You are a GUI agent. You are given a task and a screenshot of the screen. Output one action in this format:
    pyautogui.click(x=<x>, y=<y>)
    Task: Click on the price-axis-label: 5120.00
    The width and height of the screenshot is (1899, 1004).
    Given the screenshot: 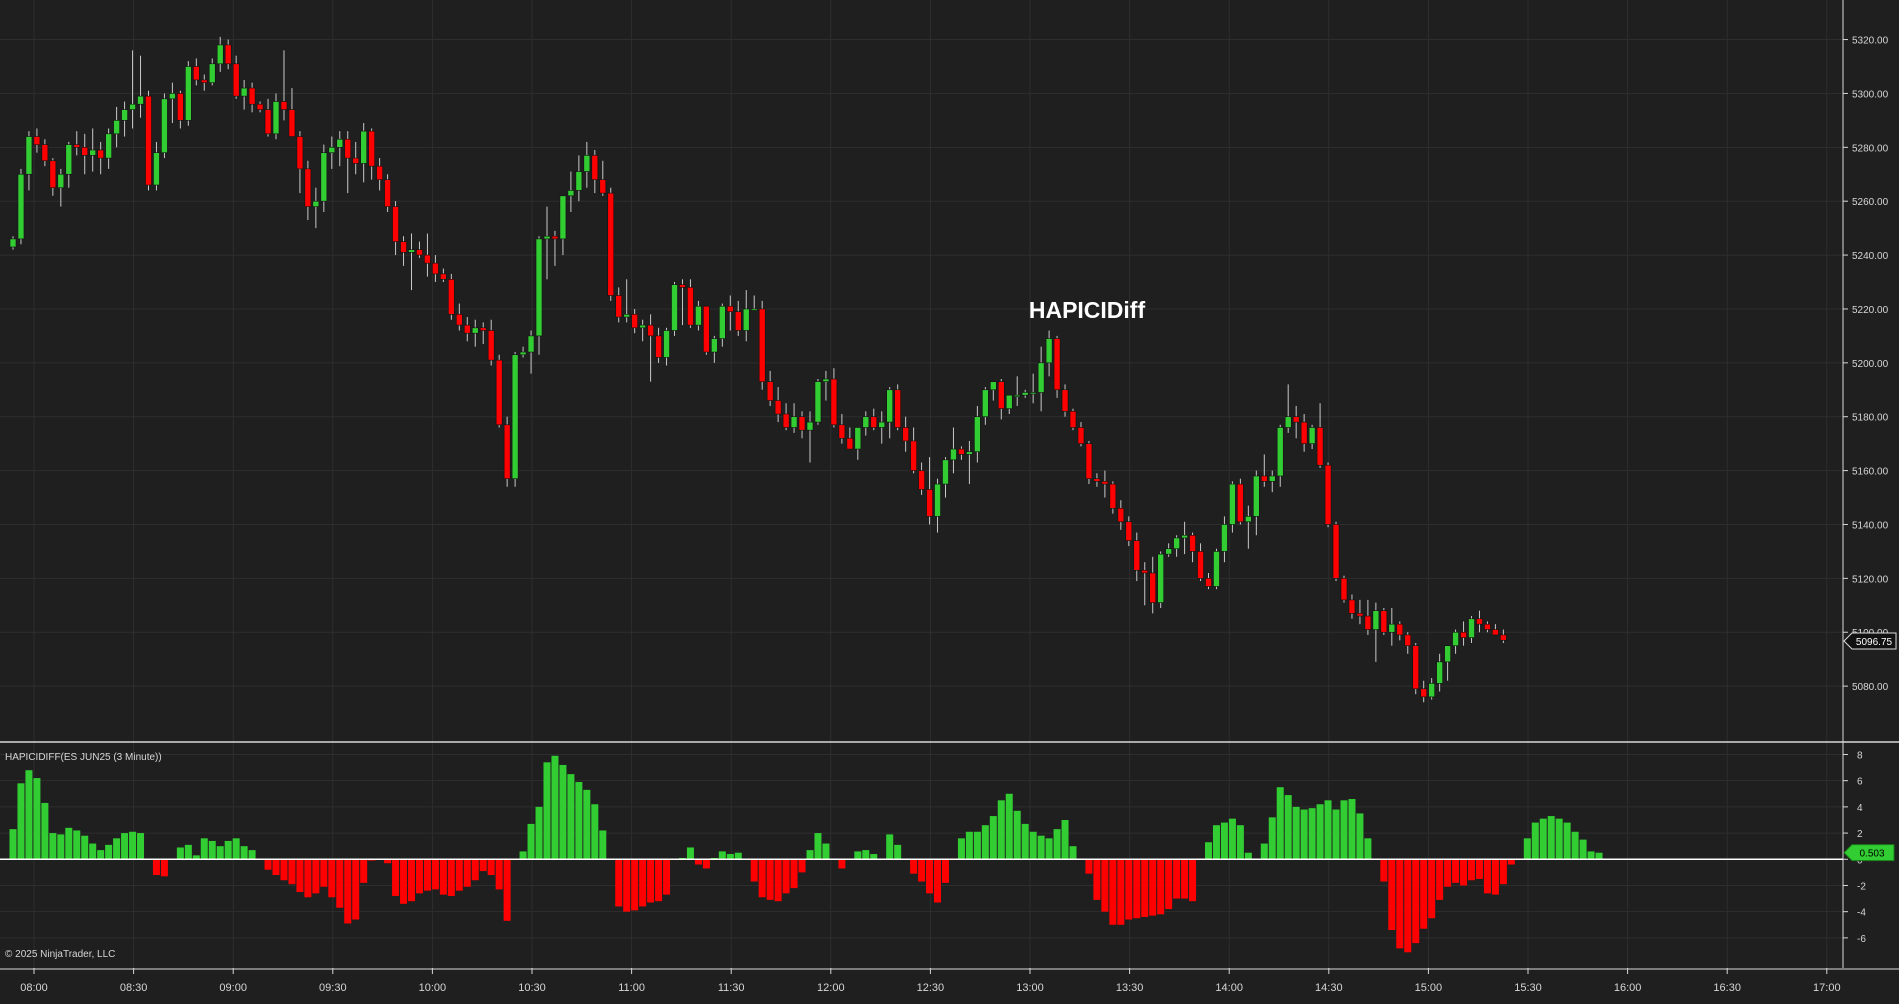 What is the action you would take?
    pyautogui.click(x=1870, y=579)
    